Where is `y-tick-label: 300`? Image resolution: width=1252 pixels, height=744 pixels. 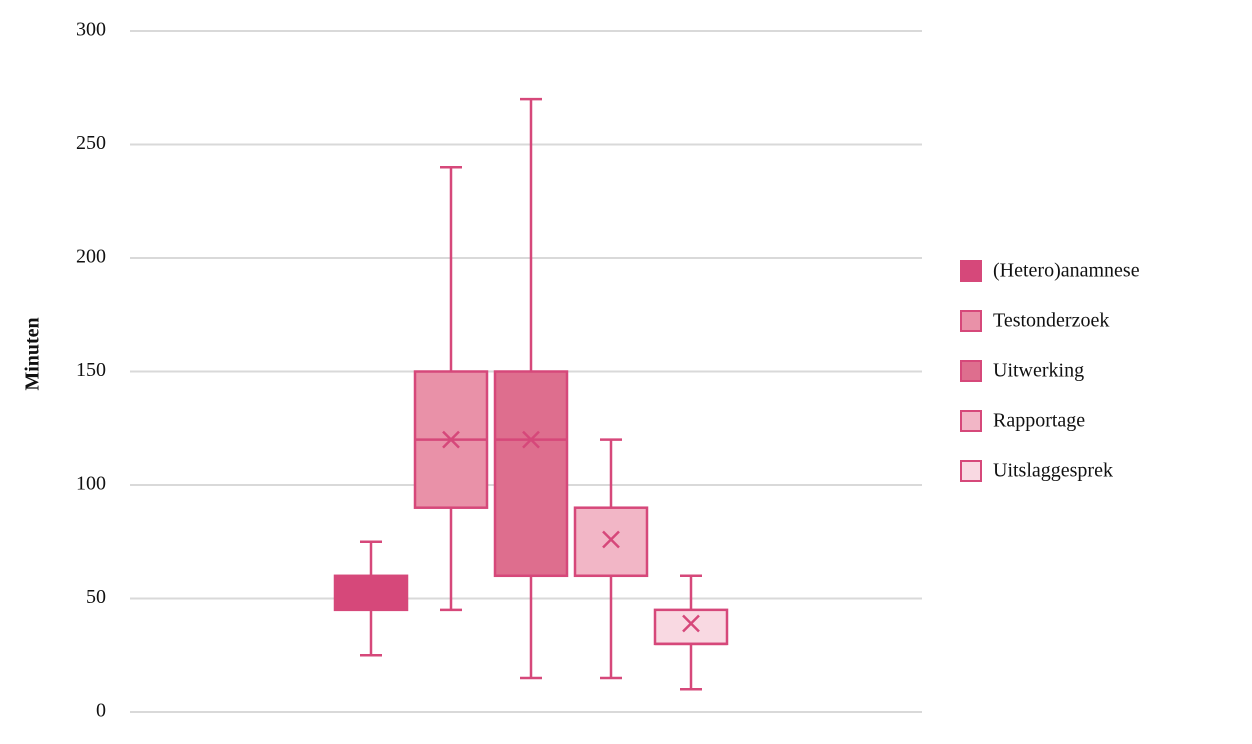 y-tick-label: 300 is located at coordinates (91, 30).